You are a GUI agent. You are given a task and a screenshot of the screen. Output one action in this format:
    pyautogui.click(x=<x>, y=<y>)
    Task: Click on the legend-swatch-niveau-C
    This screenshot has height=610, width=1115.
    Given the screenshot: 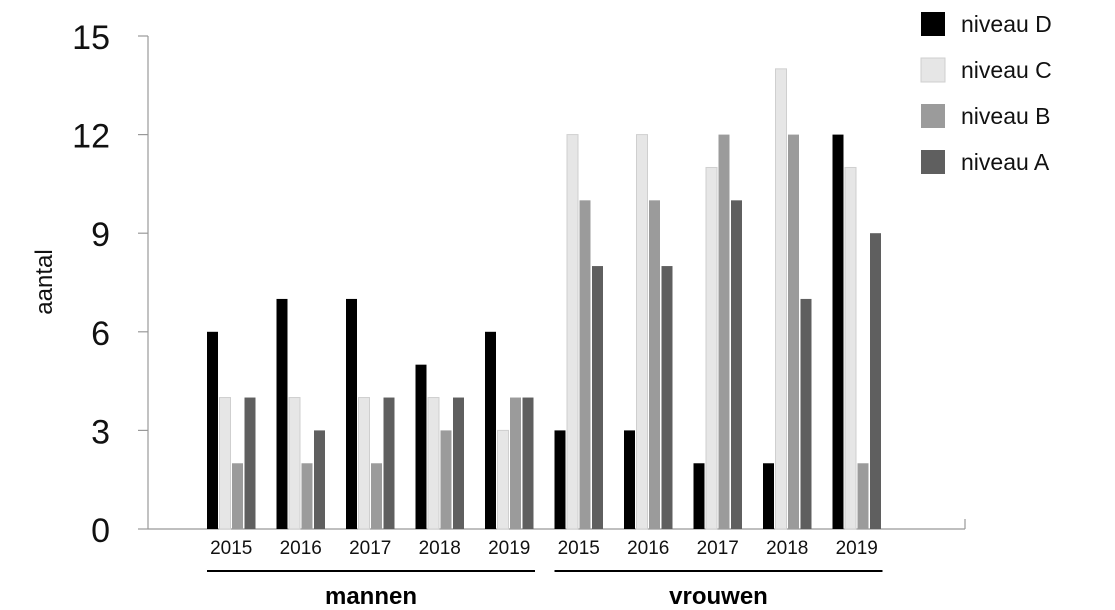 What is the action you would take?
    pyautogui.click(x=933, y=70)
    